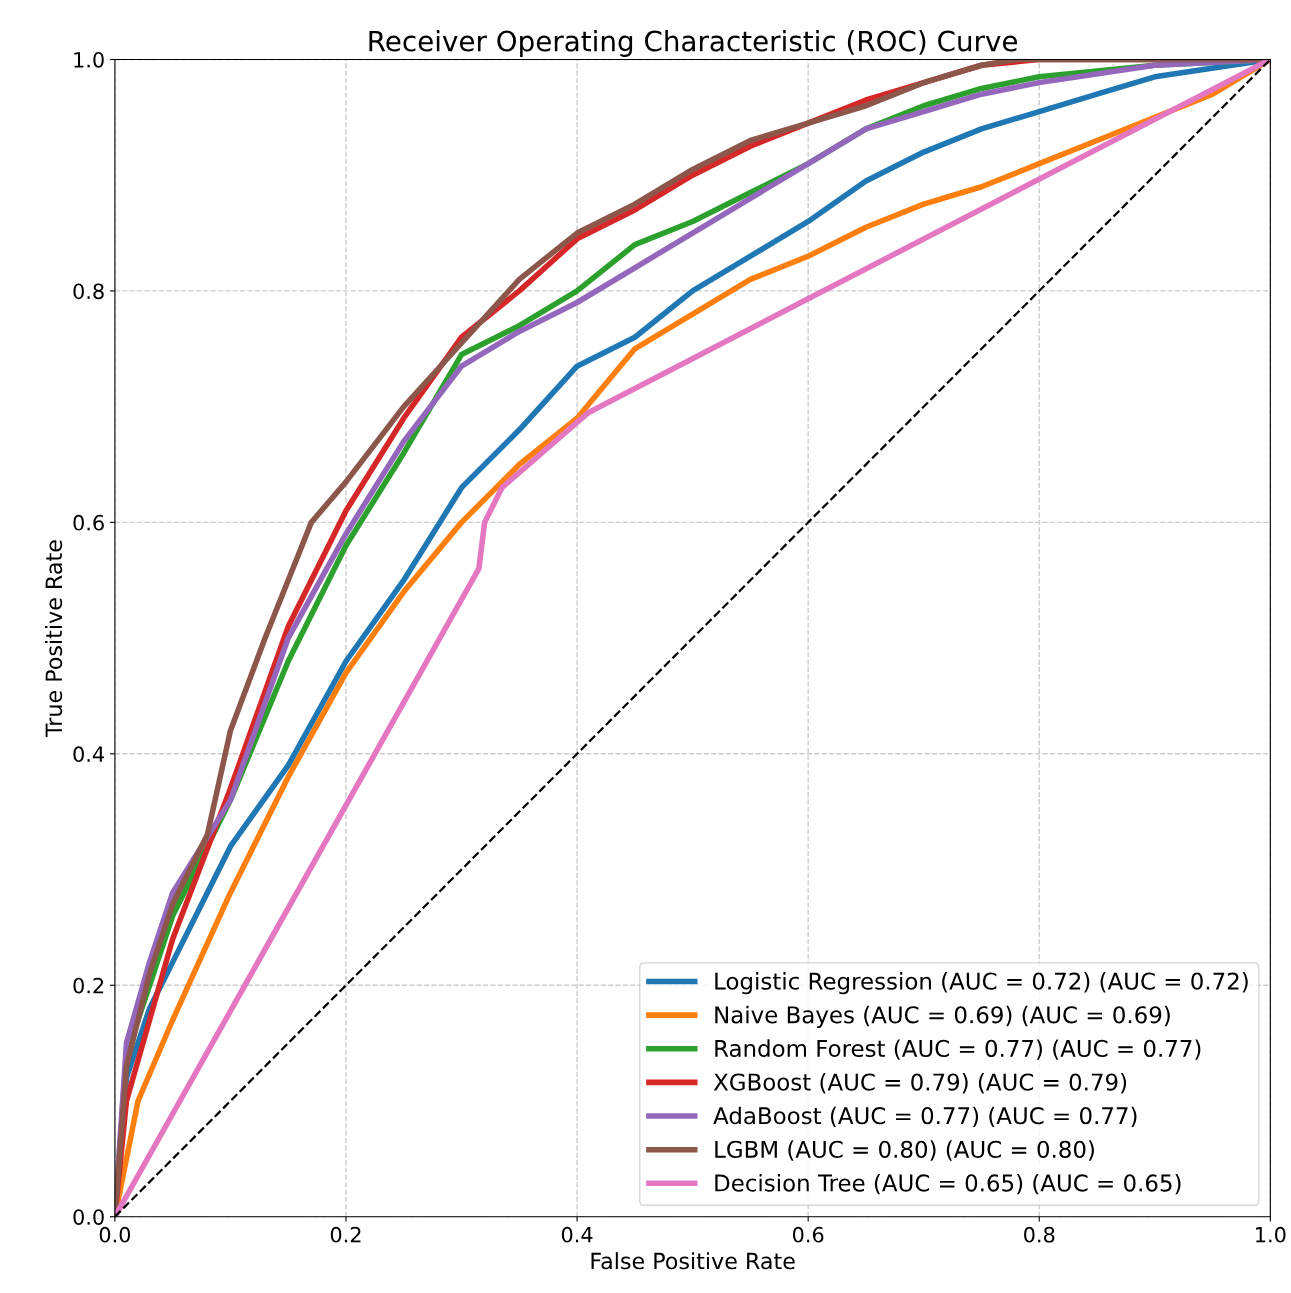  Describe the element at coordinates (942, 1016) in the screenshot. I see `legend-label: Naive Bayes (AUC = 0.69) (AUC = 0.69)` at that location.